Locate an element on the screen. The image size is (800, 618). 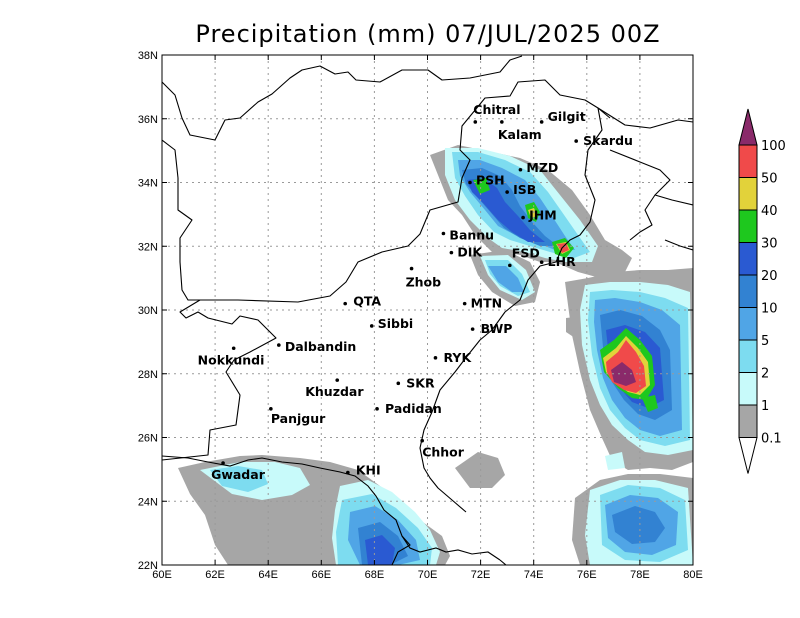
city-label: Gwadar is located at coordinates (238, 474).